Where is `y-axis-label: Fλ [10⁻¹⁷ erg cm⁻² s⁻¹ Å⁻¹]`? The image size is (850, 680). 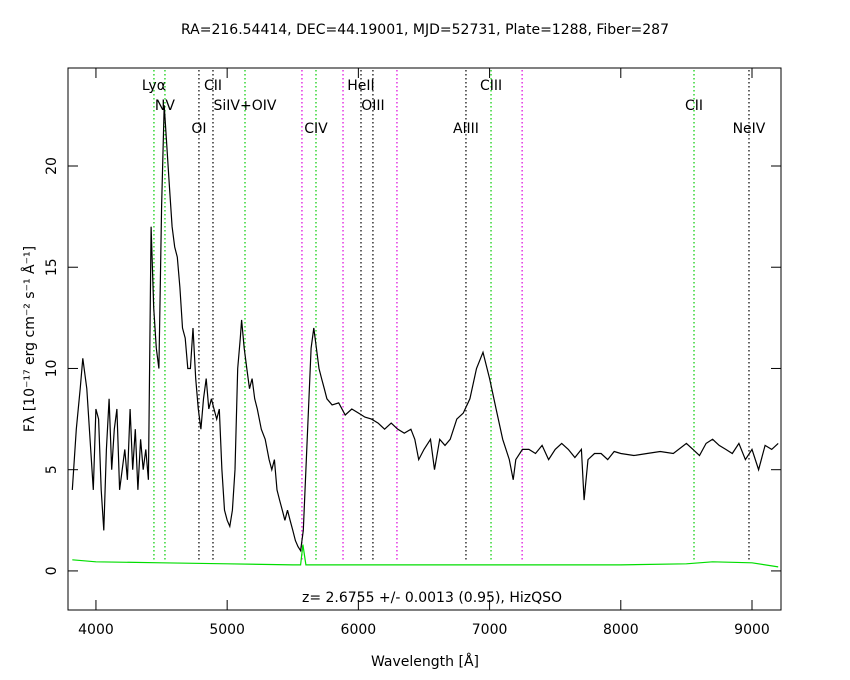
y-axis-label: Fλ [10⁻¹⁷ erg cm⁻² s⁻¹ Å⁻¹] is located at coordinates (29, 339).